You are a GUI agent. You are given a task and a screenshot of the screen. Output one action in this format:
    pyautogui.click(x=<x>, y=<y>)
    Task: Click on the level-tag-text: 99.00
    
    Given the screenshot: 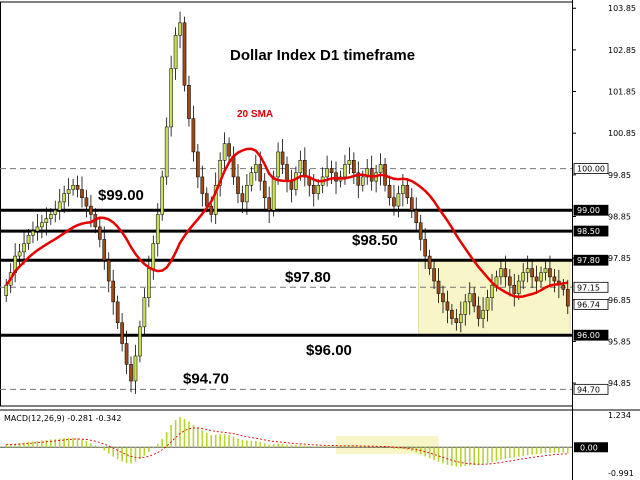 What is the action you would take?
    pyautogui.click(x=588, y=210)
    